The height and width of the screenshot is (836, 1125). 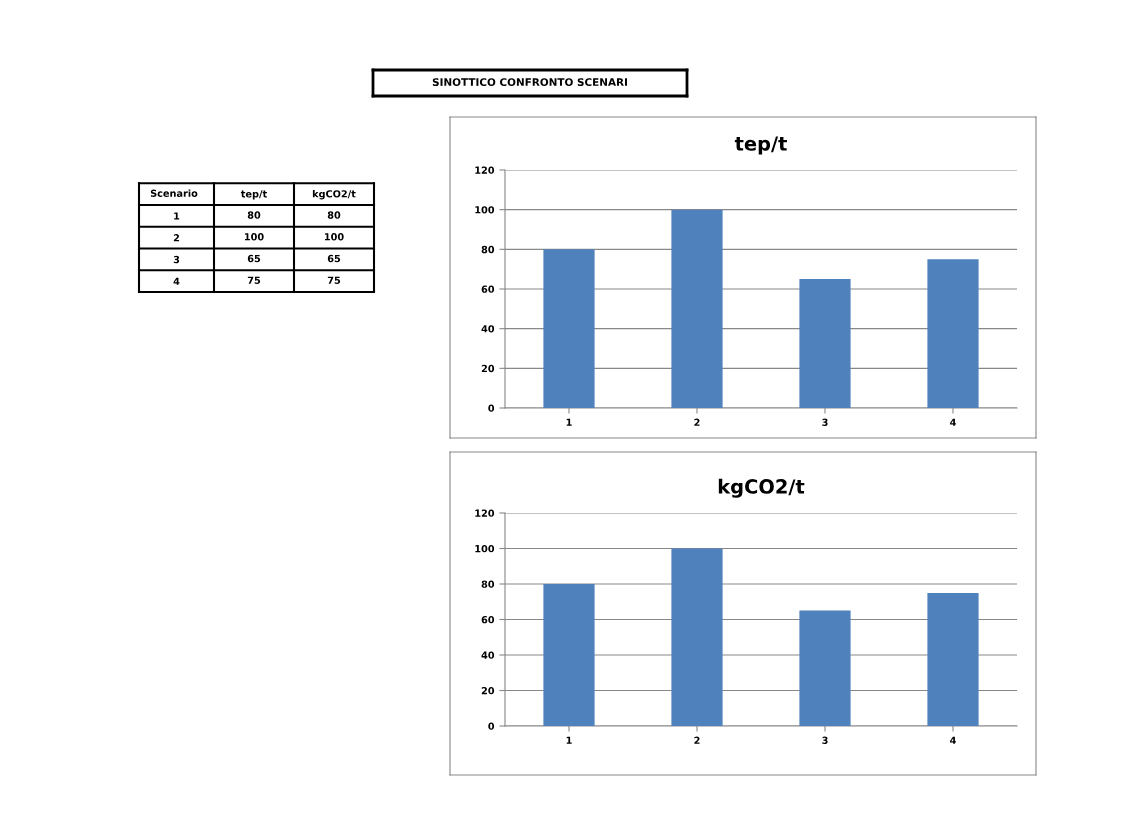 I want to click on y-tick-label: 3, so click(x=176, y=259).